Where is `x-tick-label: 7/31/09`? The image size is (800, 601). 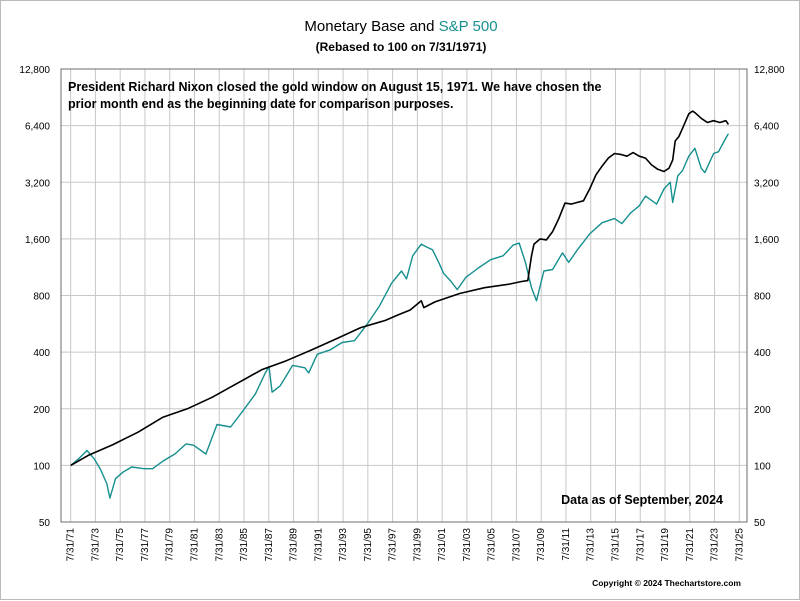 x-tick-label: 7/31/09 is located at coordinates (541, 545).